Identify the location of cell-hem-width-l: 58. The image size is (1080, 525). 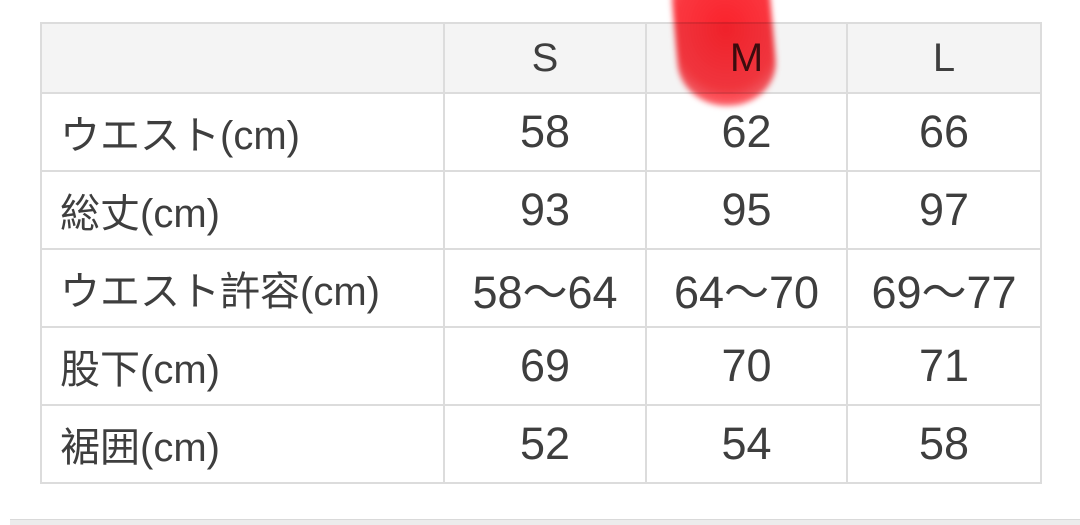
(944, 444).